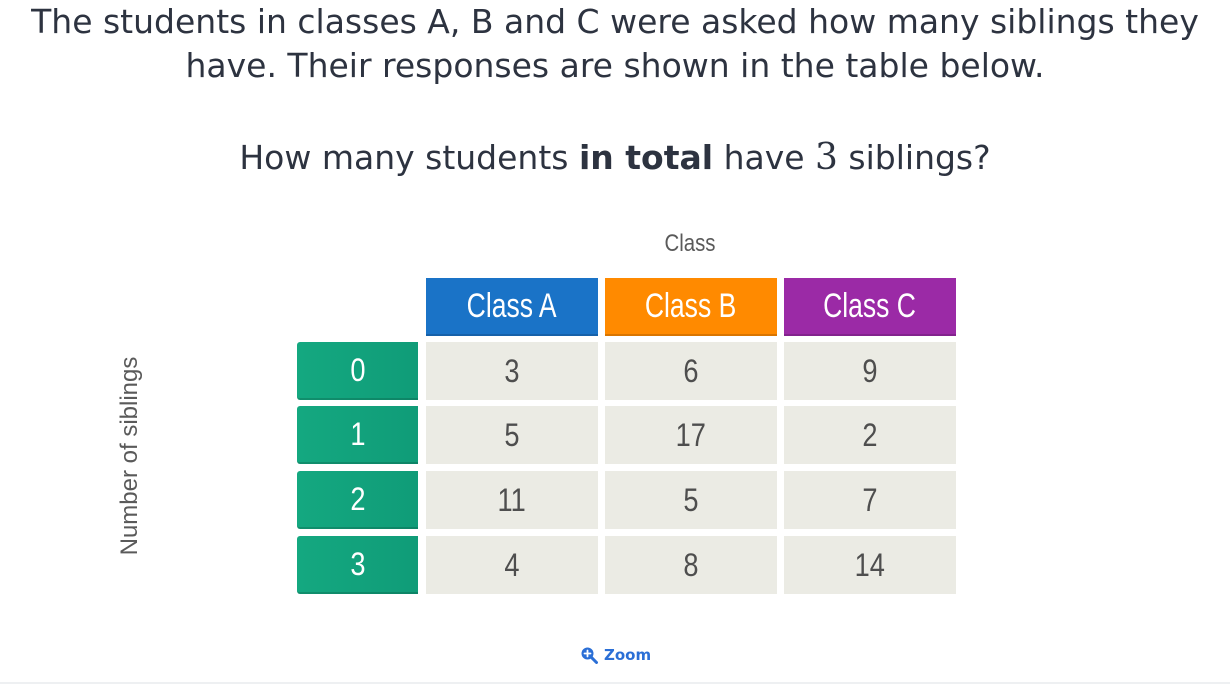 This screenshot has width=1230, height=684. I want to click on cell-value: 8, so click(691, 564).